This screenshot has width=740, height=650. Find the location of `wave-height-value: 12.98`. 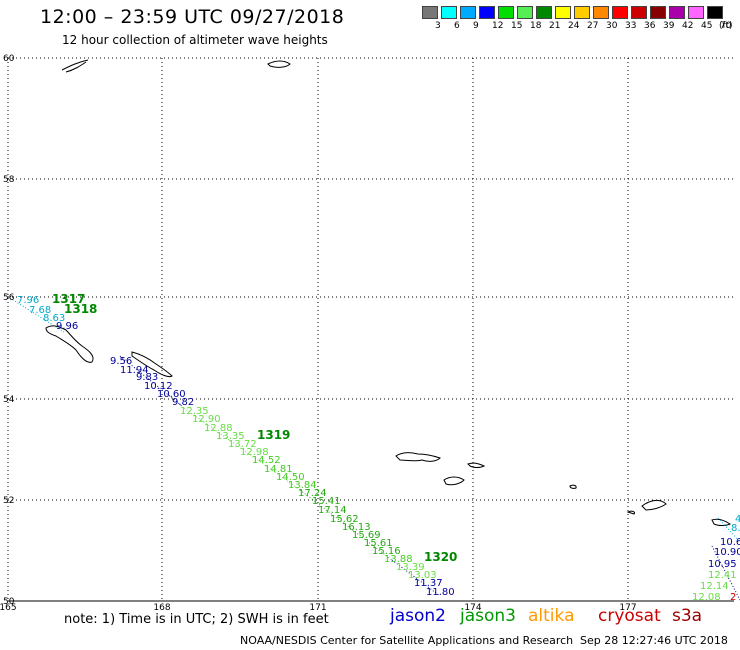

wave-height-value: 12.98 is located at coordinates (254, 452).